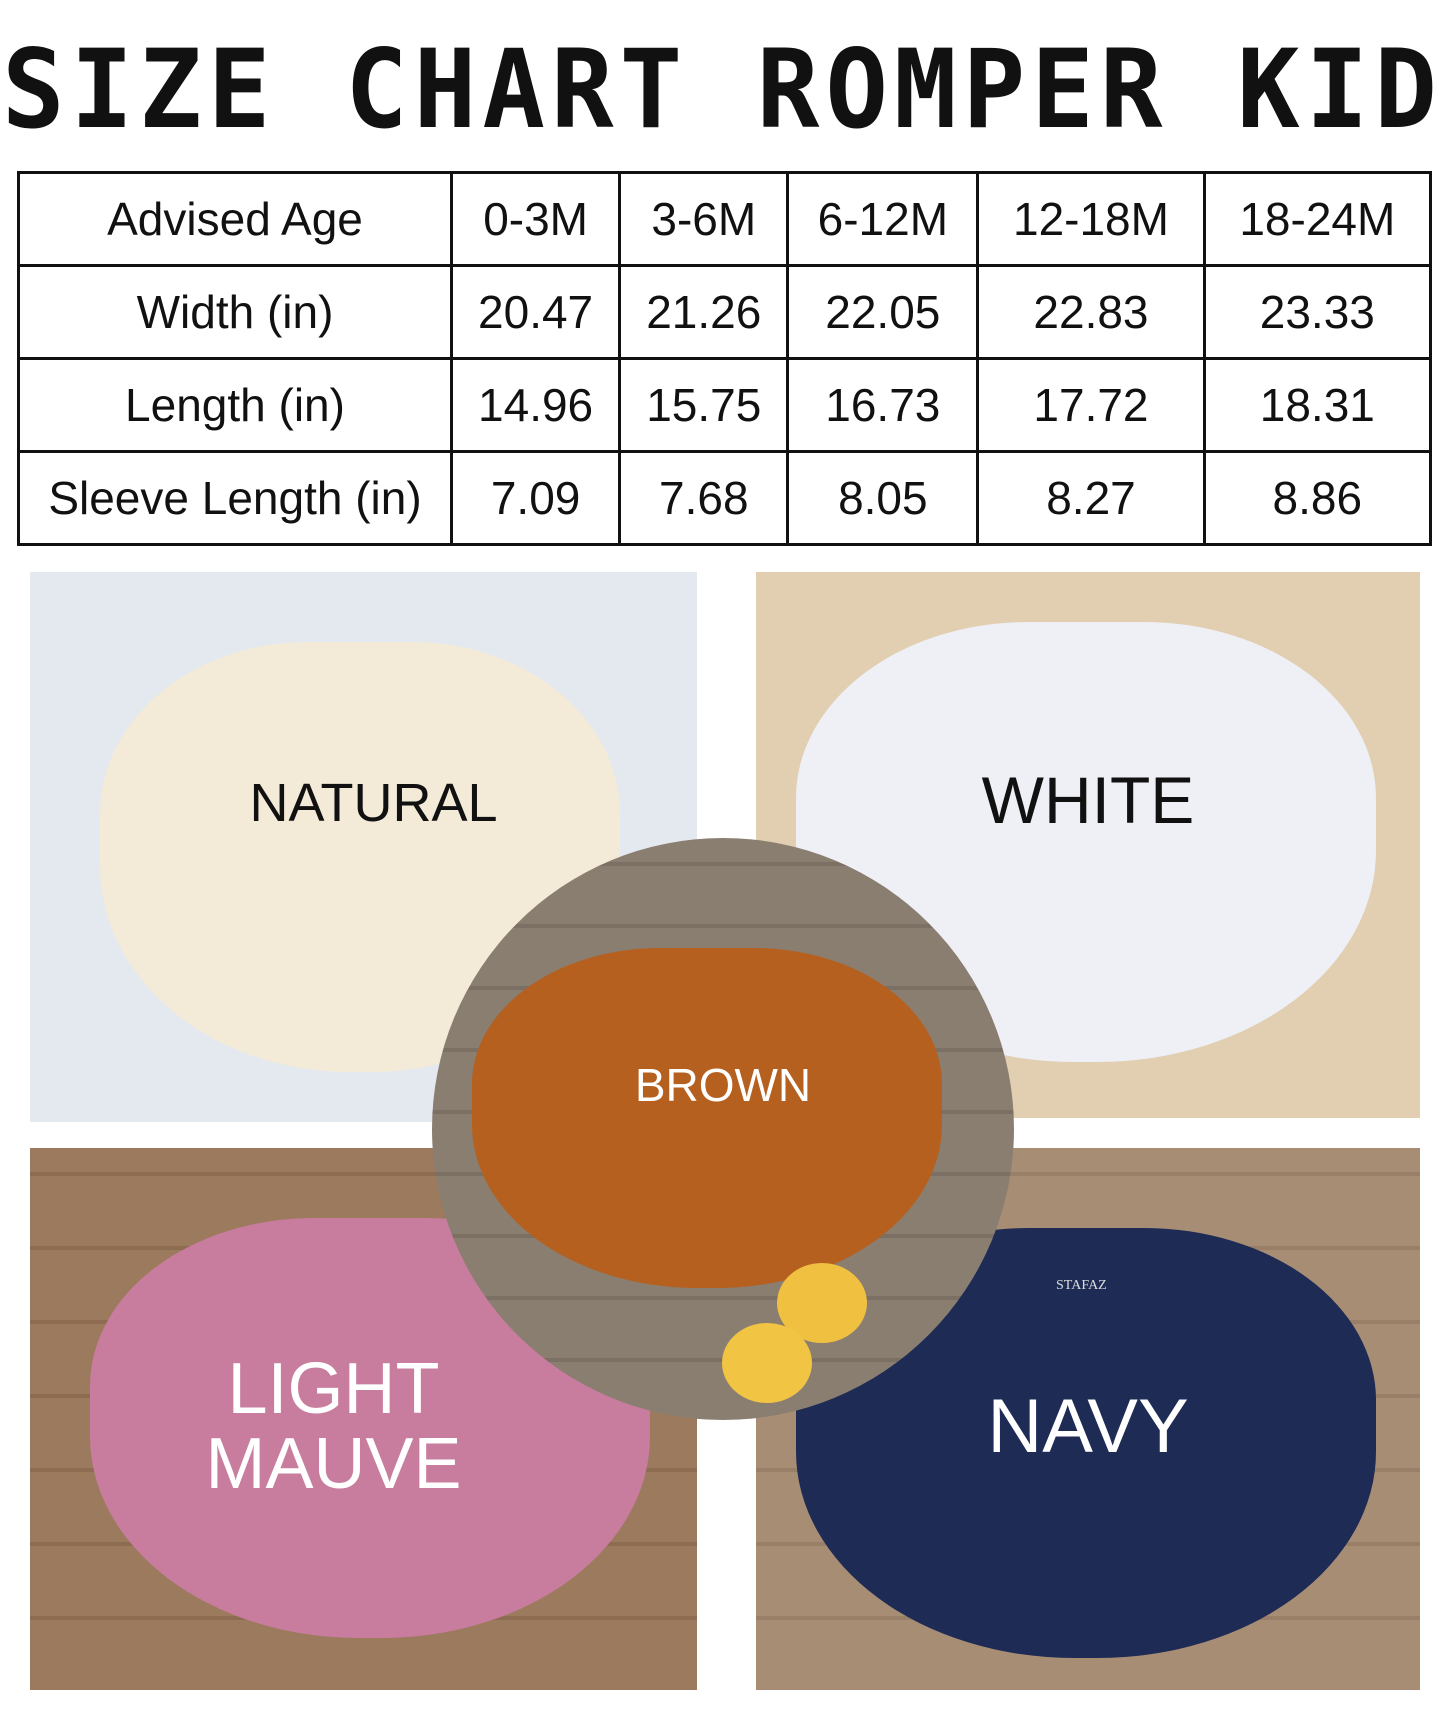 The image size is (1445, 1734). Describe the element at coordinates (535, 312) in the screenshot. I see `cell: 20.47` at that location.